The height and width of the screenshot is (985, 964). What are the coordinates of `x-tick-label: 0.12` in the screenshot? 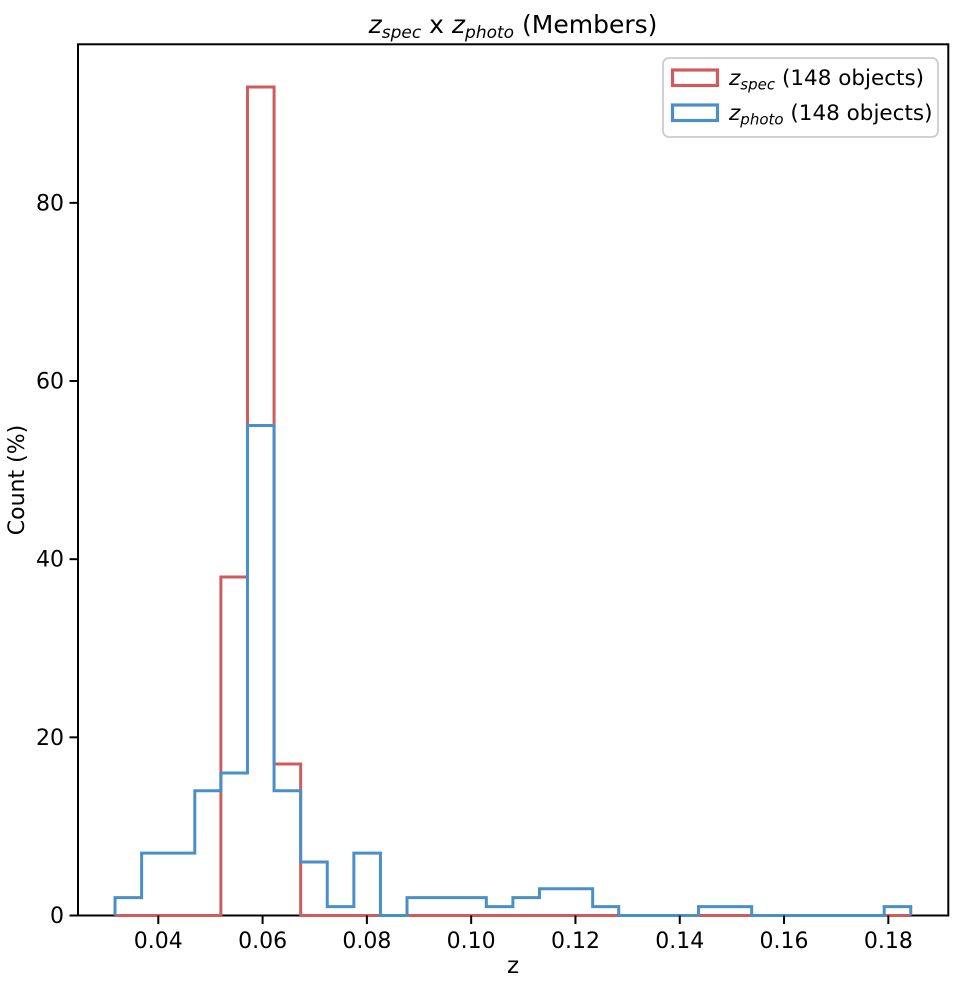 It's located at (575, 941).